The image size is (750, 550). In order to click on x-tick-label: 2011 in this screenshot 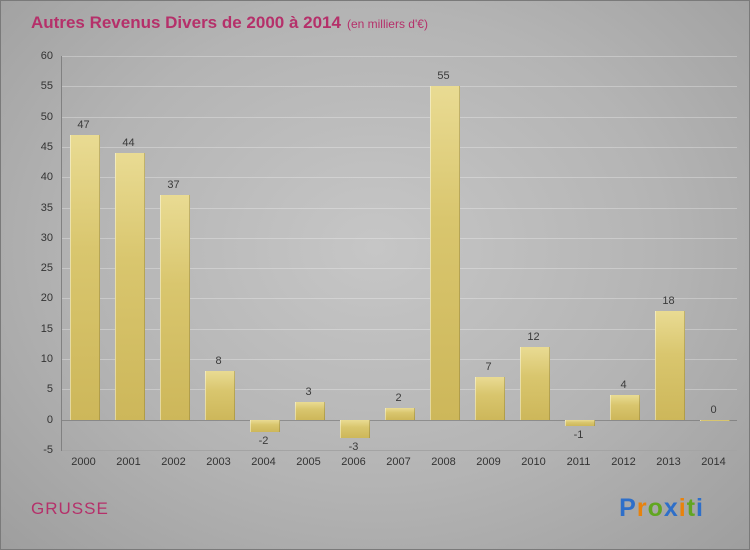, I will do `click(578, 462)`.